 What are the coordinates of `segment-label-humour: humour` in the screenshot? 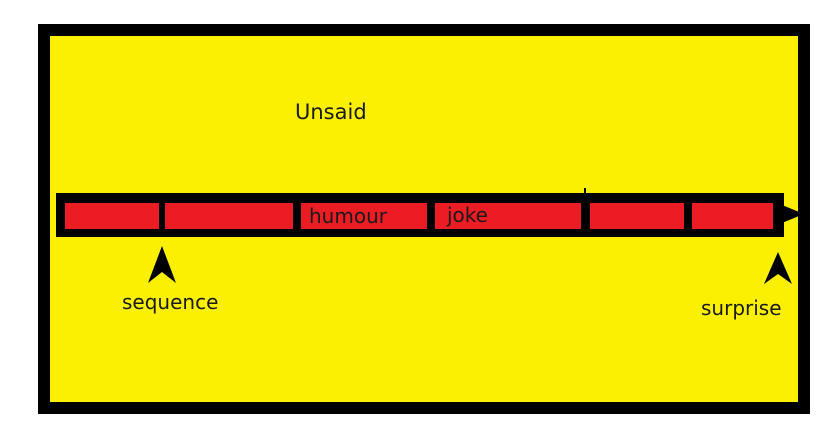 It's located at (348, 216).